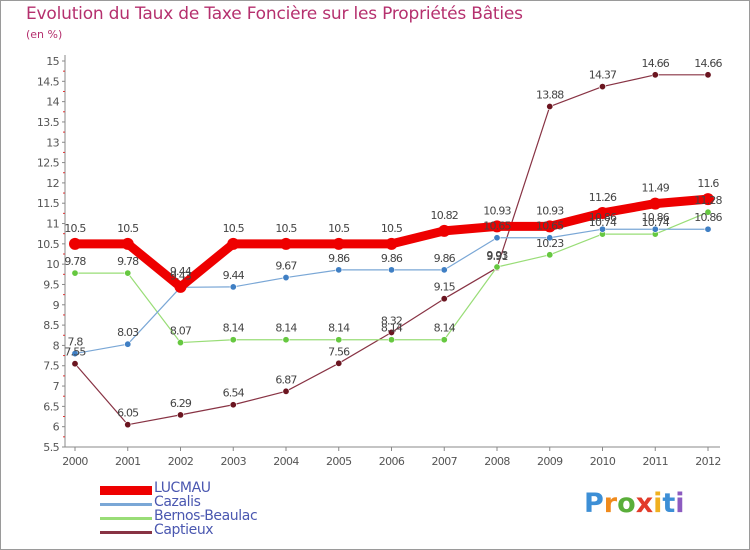  I want to click on data-label-cazalis: 10.65, so click(497, 226).